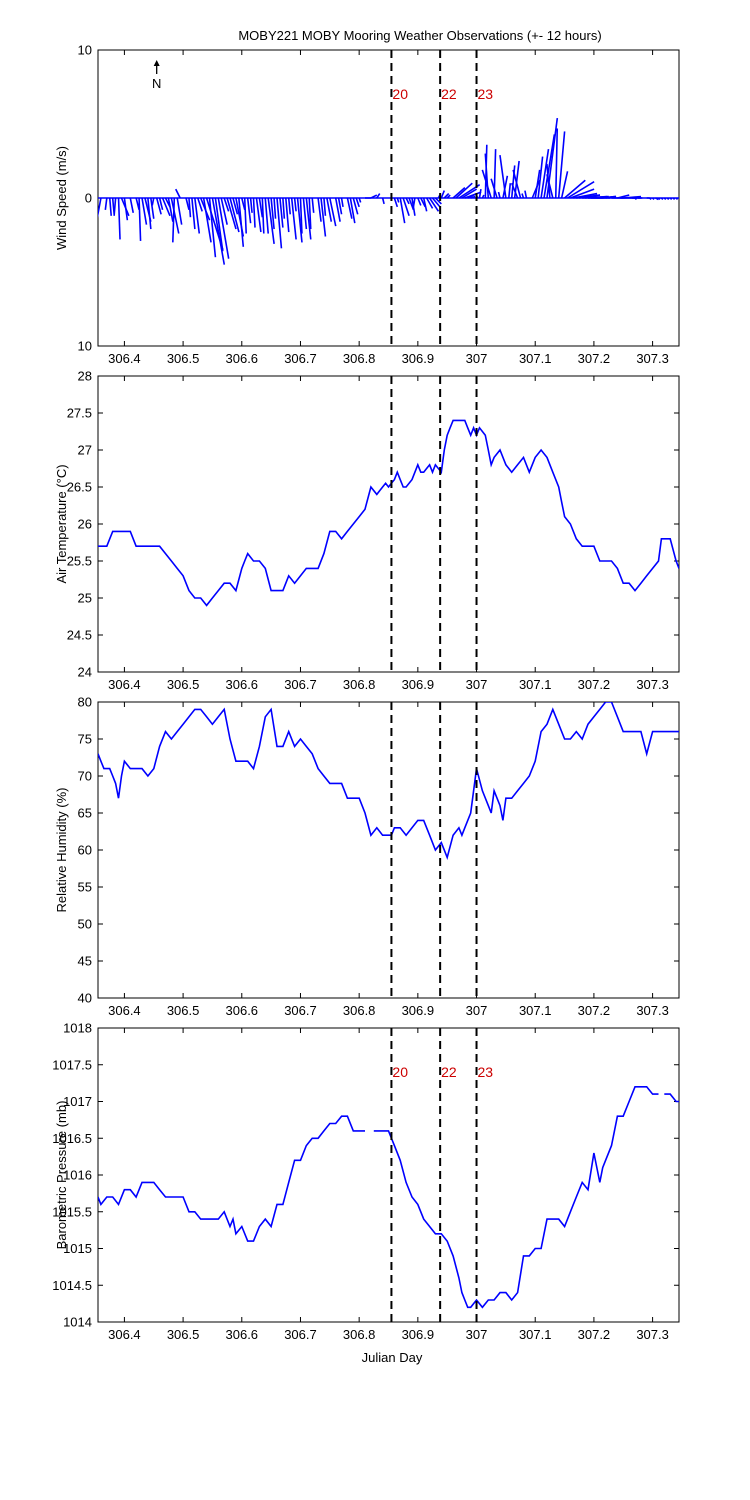  I want to click on y-tick-label: 25.5, so click(79, 561).